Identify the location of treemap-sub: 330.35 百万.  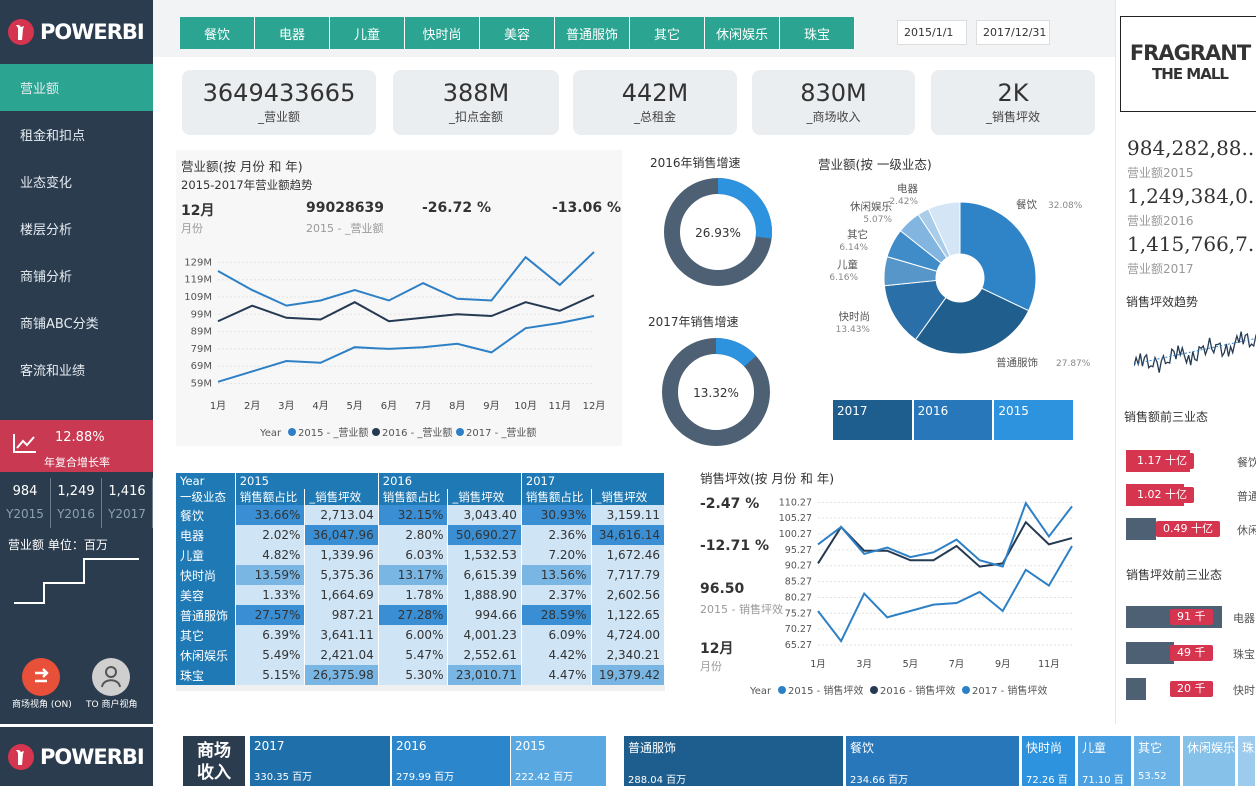
(283, 777).